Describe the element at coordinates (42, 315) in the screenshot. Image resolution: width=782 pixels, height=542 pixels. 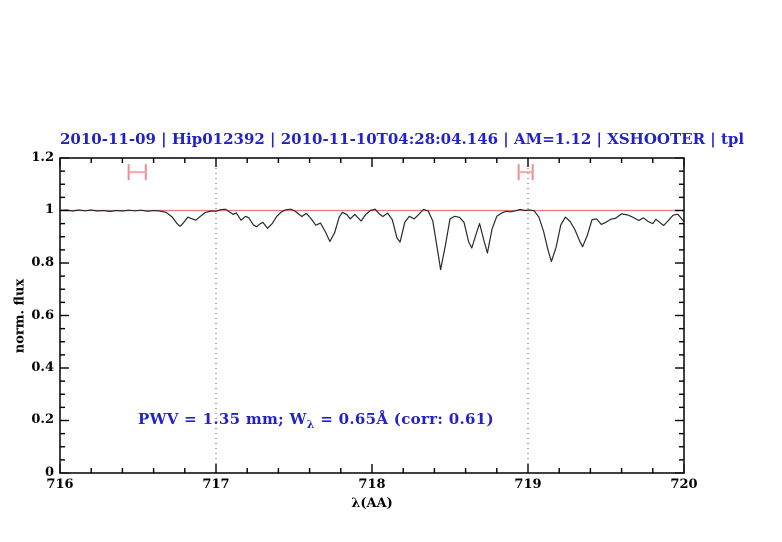
I see `y-tick-label: 0.6` at that location.